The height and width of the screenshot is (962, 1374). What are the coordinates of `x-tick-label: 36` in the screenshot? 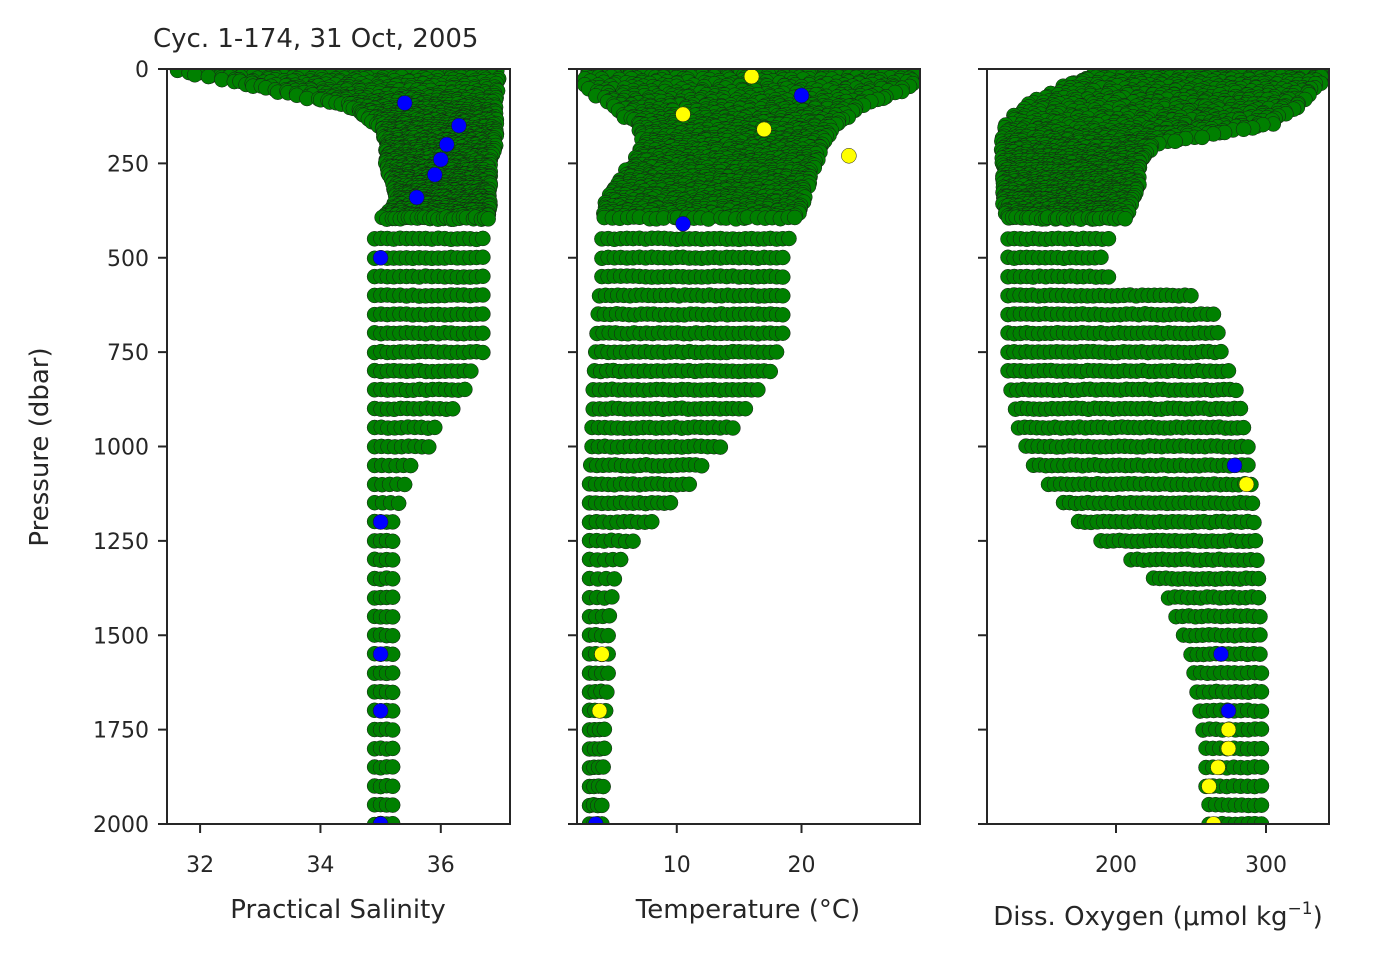 It's located at (441, 865).